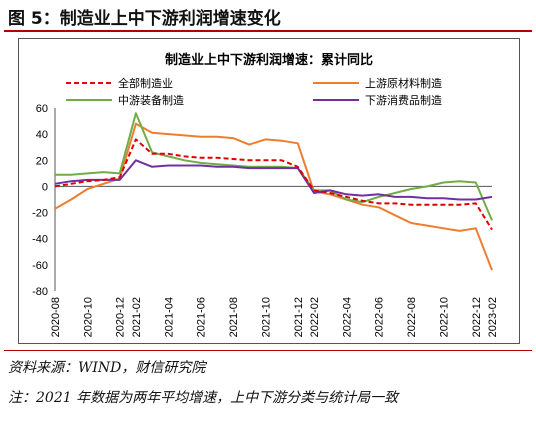 This screenshot has height=421, width=536. Describe the element at coordinates (88, 317) in the screenshot. I see `x-tick-label: 2020-10` at that location.